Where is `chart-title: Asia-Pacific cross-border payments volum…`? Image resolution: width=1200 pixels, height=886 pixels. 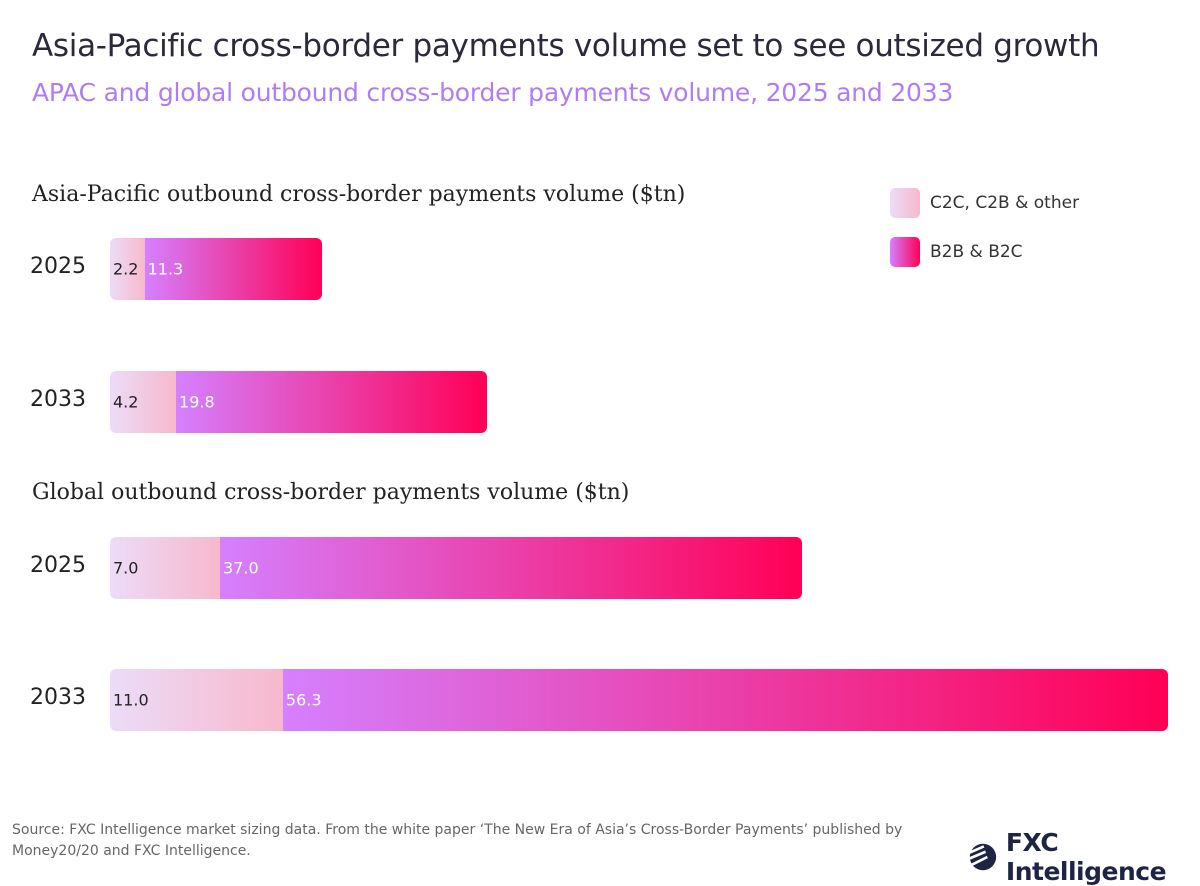
chart-title: Asia-Pacific cross-border payments volum… is located at coordinates (566, 46).